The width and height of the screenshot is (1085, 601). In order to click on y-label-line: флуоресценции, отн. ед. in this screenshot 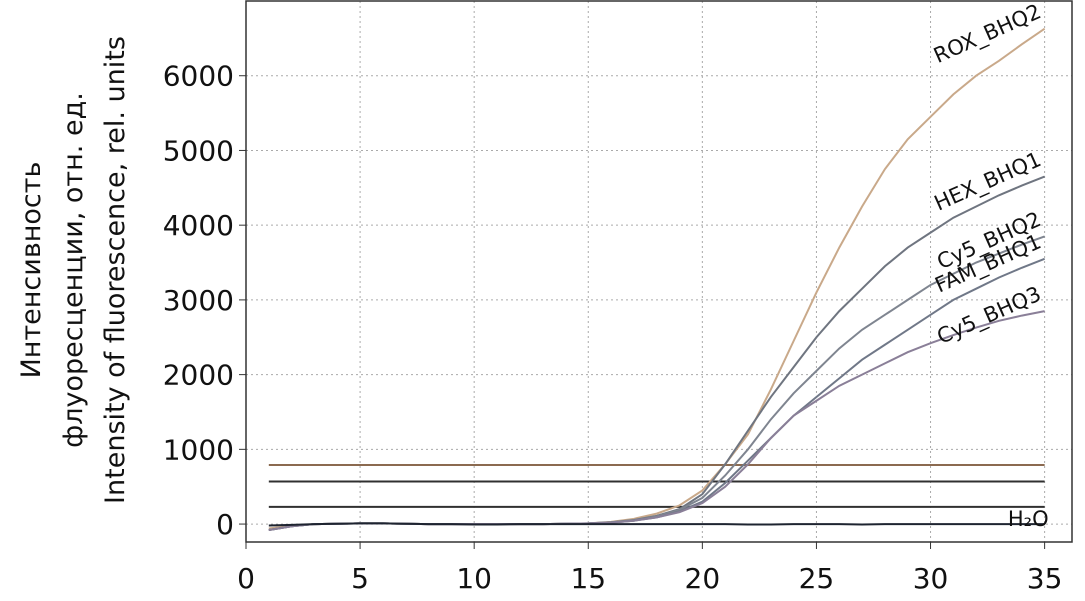, I will do `click(73, 270)`.